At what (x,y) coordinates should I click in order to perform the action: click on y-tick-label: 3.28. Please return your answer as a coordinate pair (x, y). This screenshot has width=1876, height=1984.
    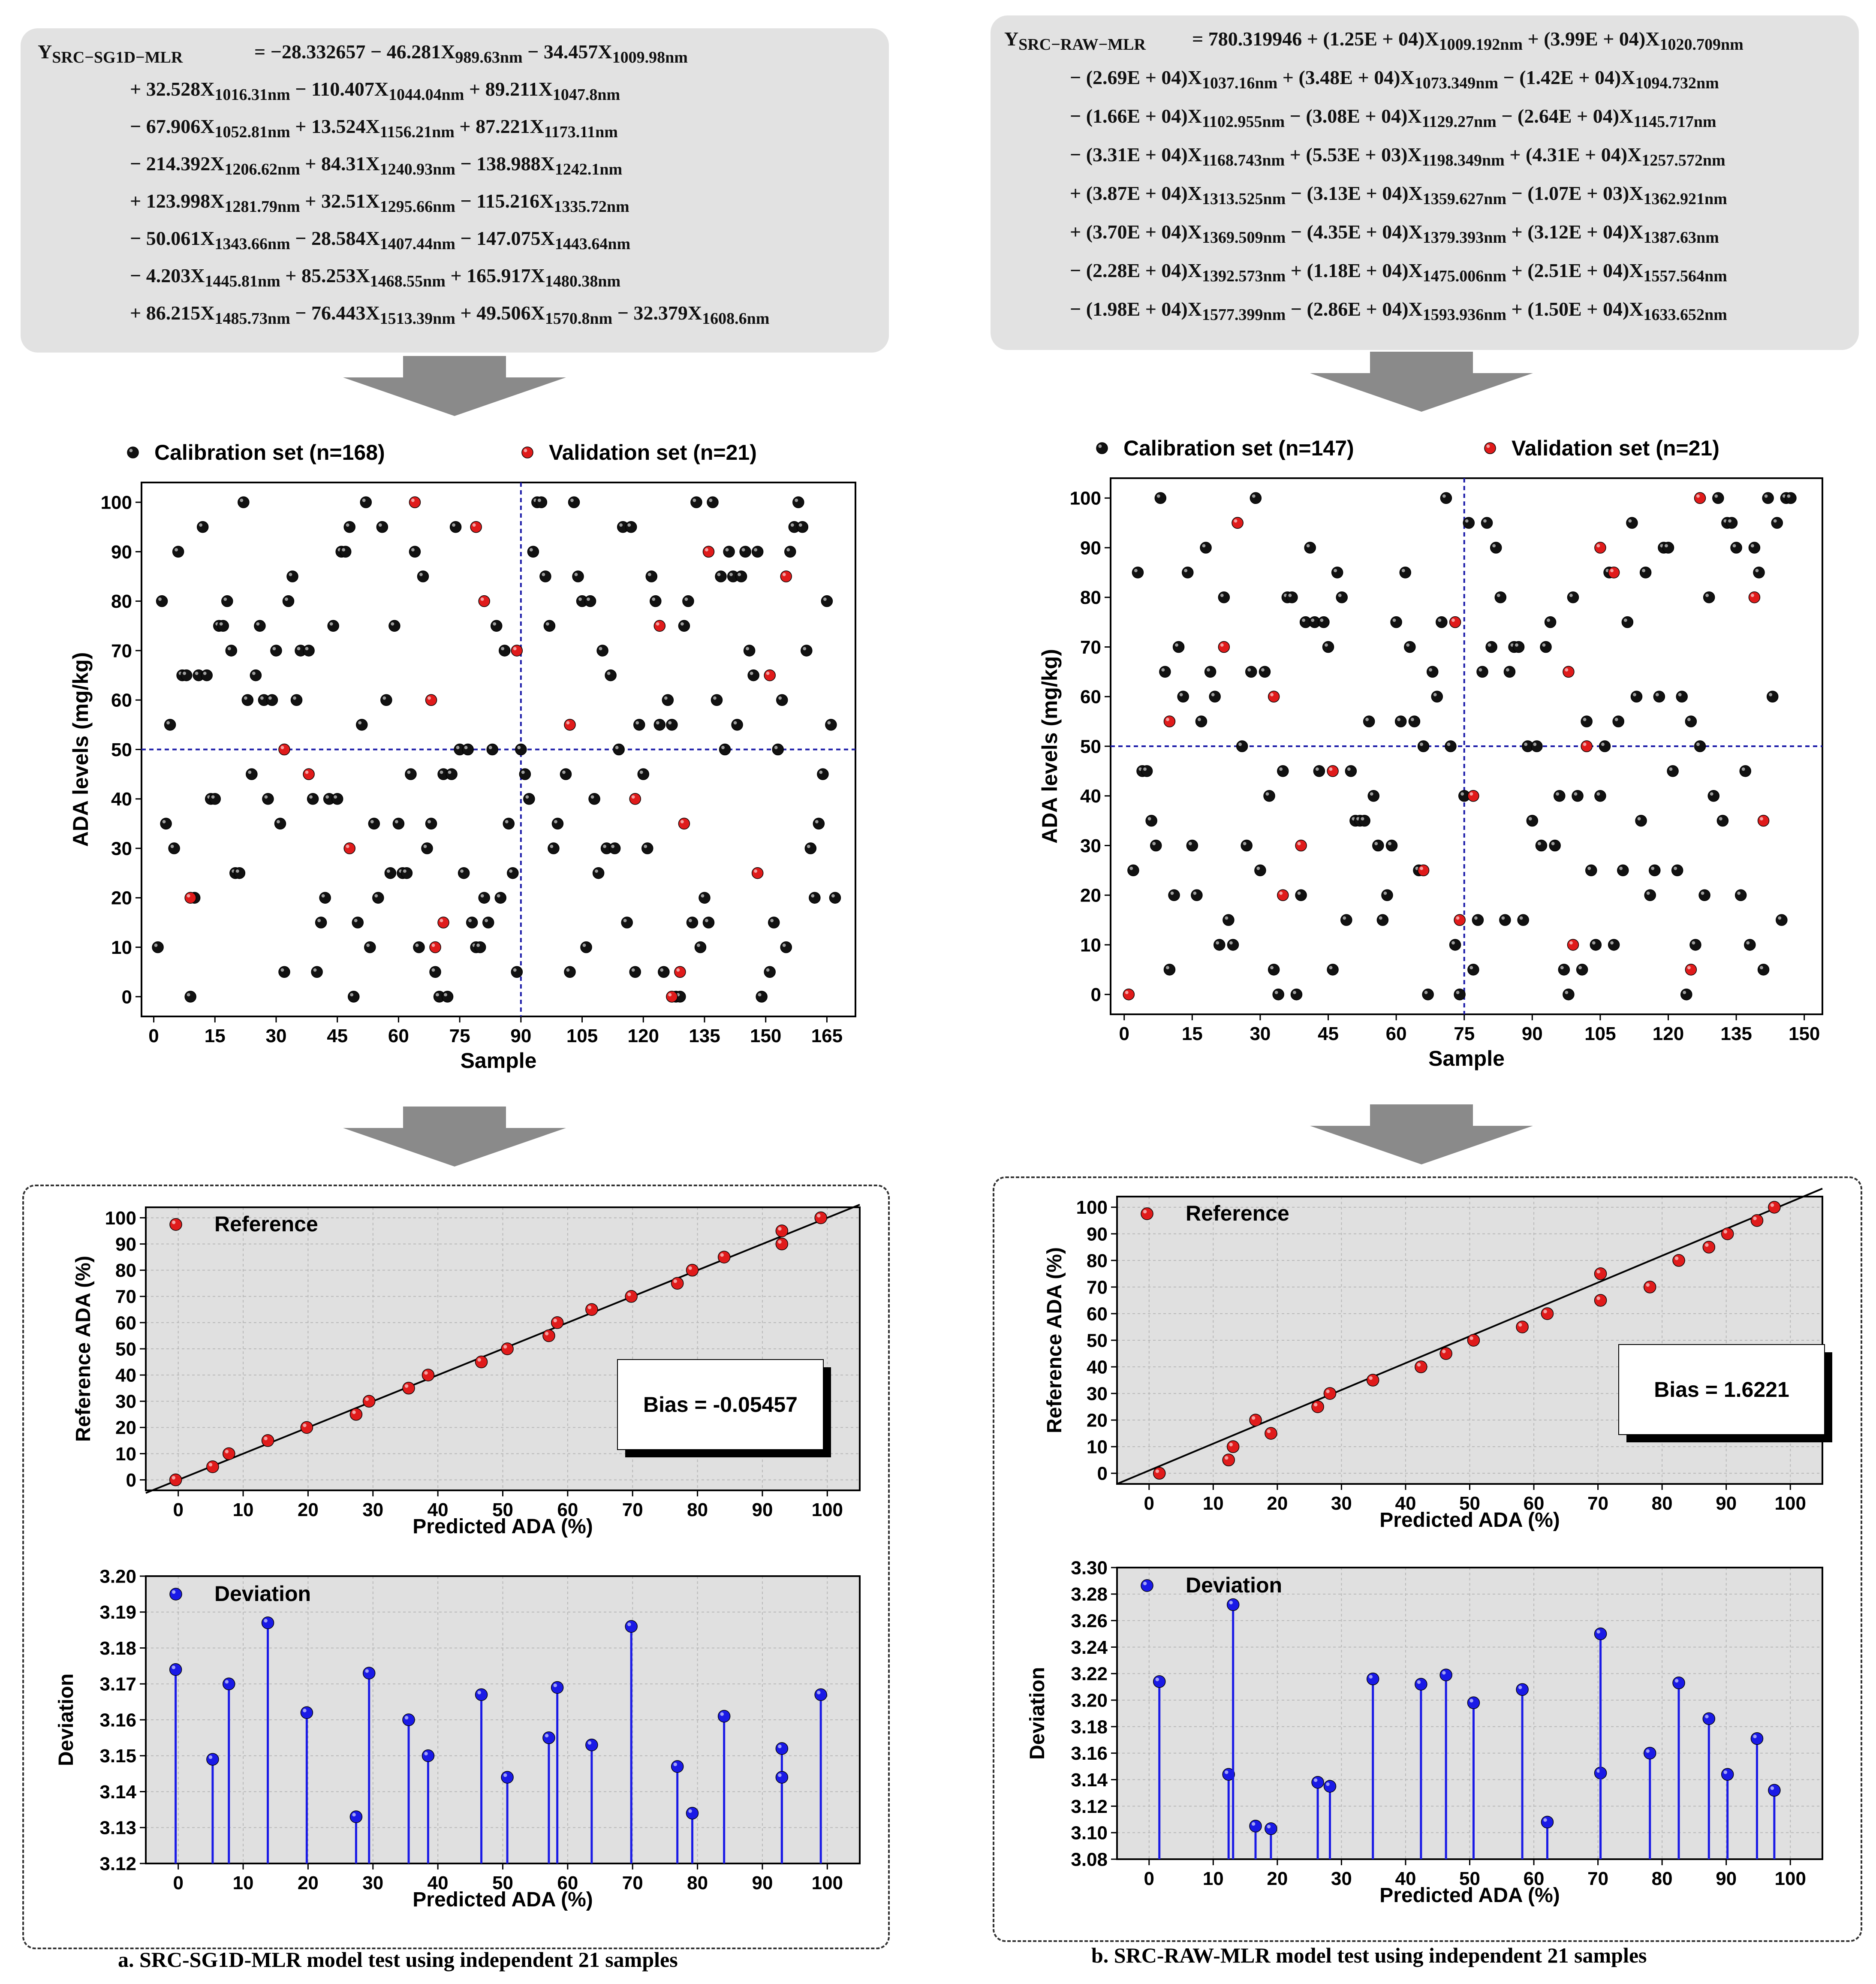
    Looking at the image, I should click on (1090, 1594).